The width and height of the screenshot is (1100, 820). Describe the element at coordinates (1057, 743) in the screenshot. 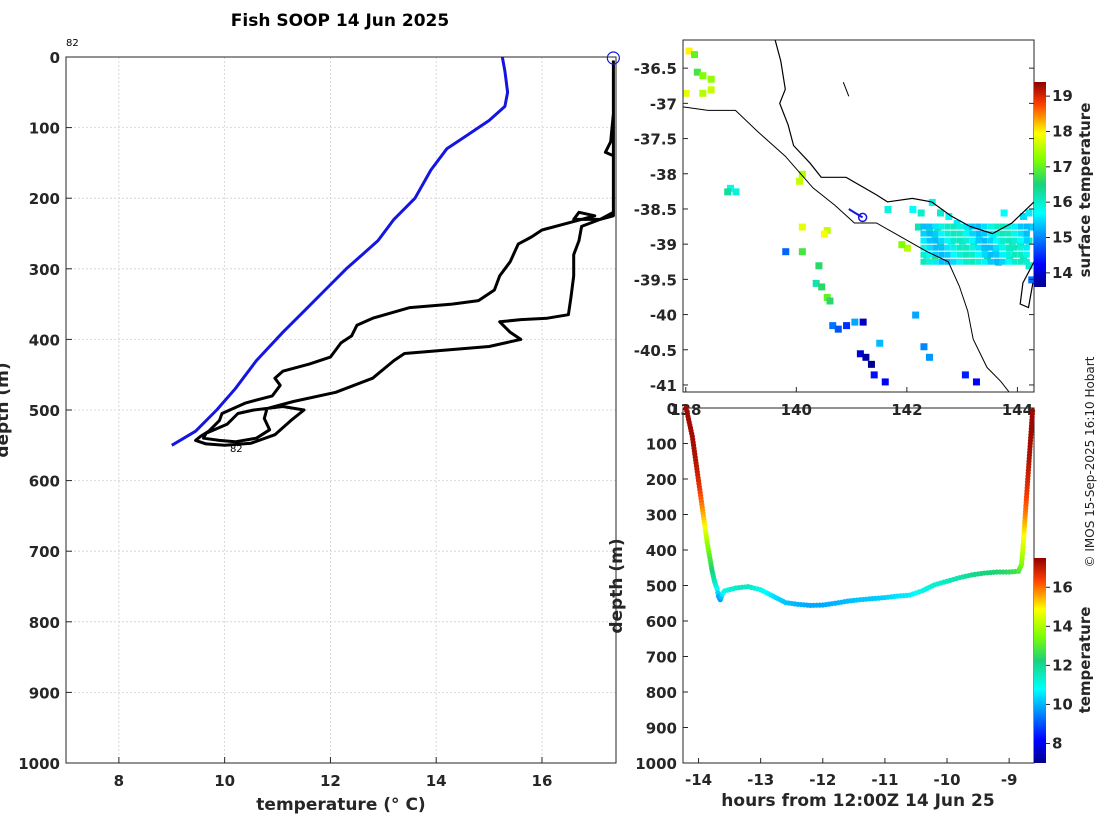

I see `section-colorbar-tick-label: 8` at that location.